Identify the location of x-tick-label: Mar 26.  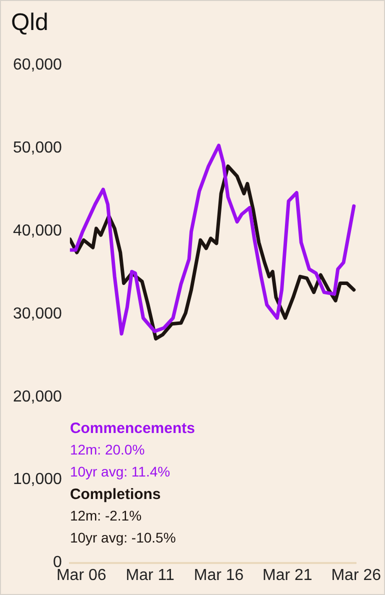
(356, 575).